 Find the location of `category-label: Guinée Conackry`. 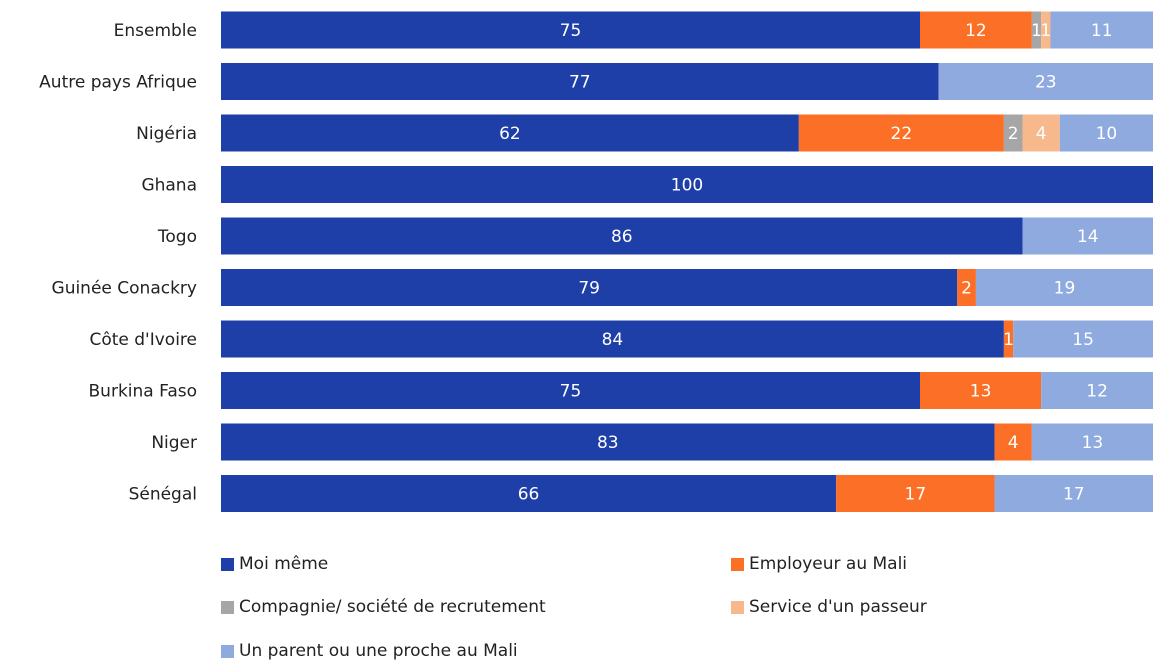

category-label: Guinée Conackry is located at coordinates (124, 289).